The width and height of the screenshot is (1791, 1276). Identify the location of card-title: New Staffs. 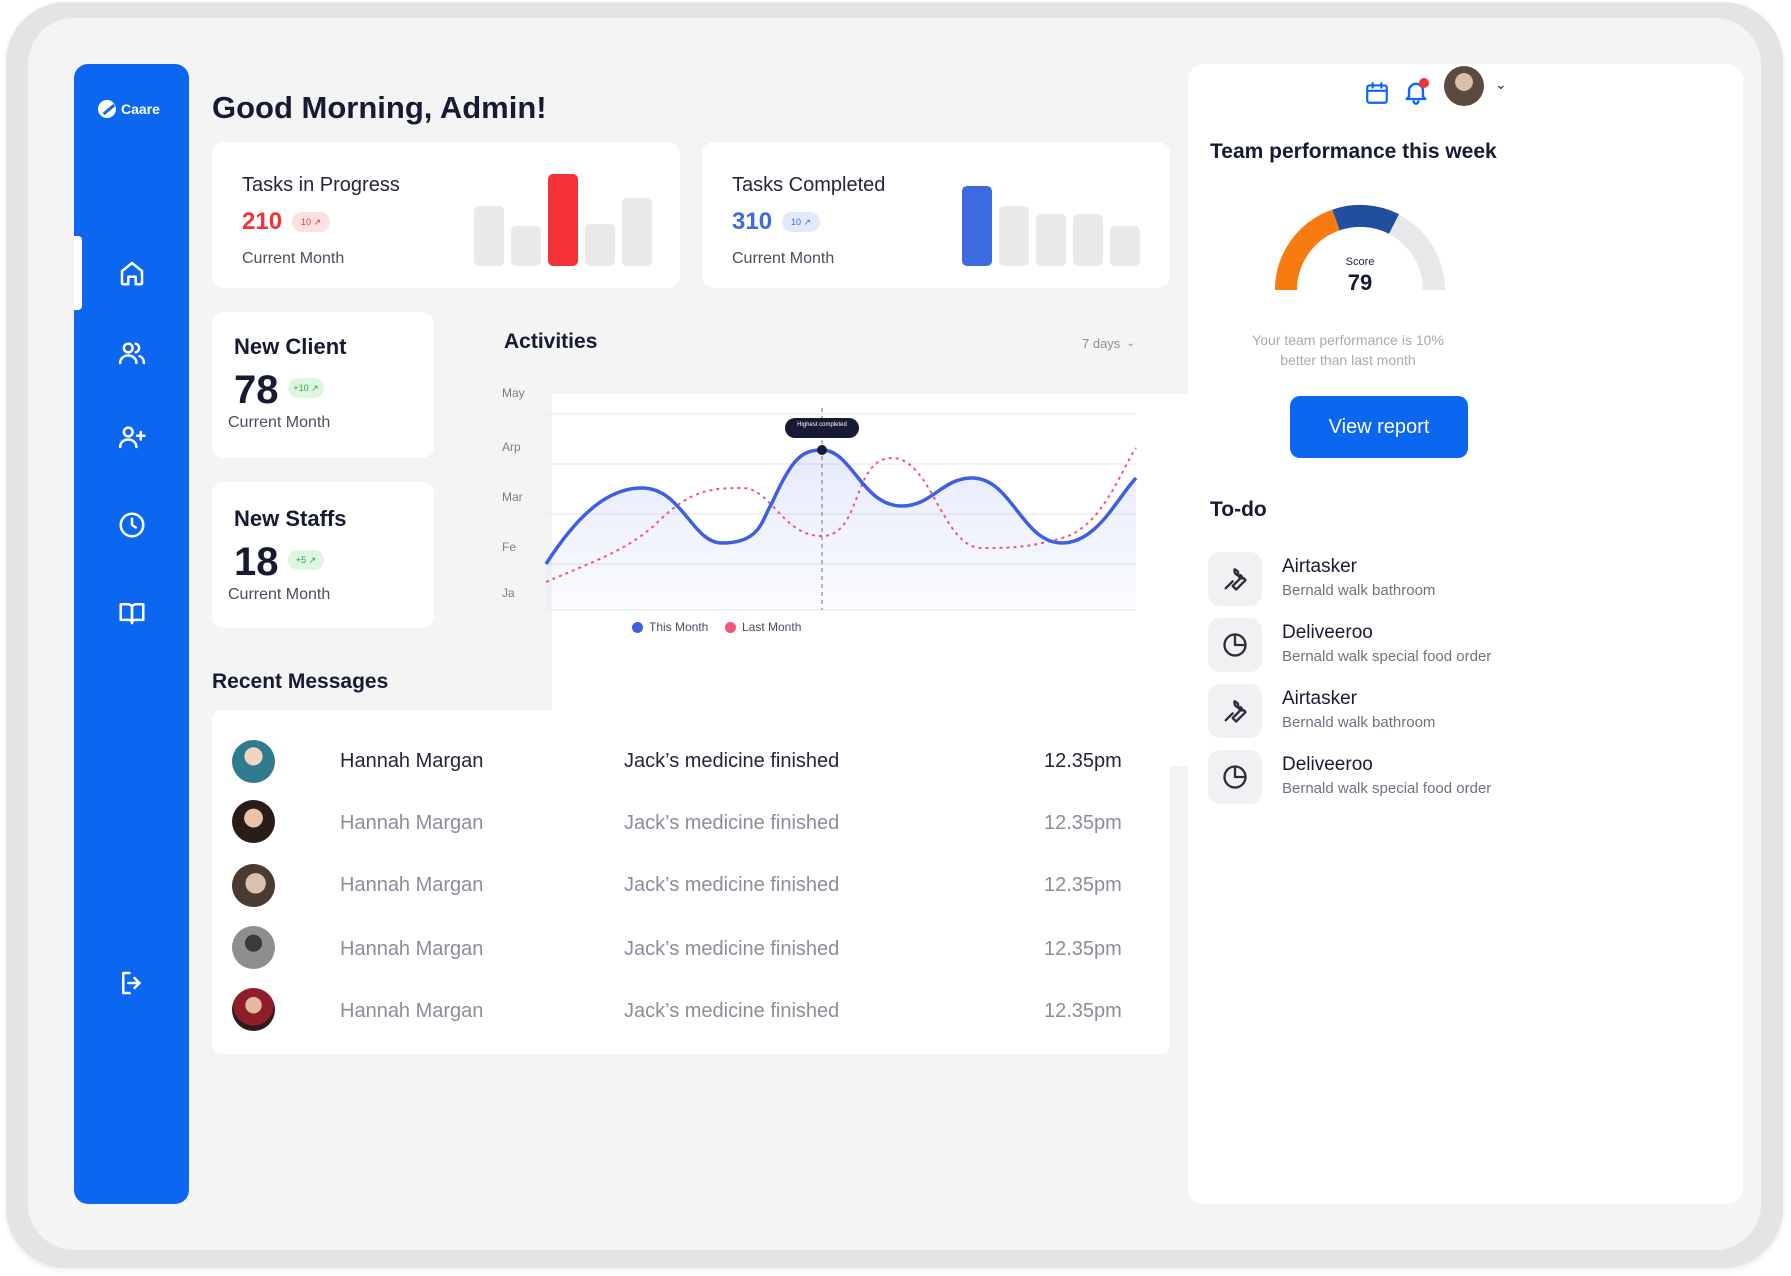
(290, 518).